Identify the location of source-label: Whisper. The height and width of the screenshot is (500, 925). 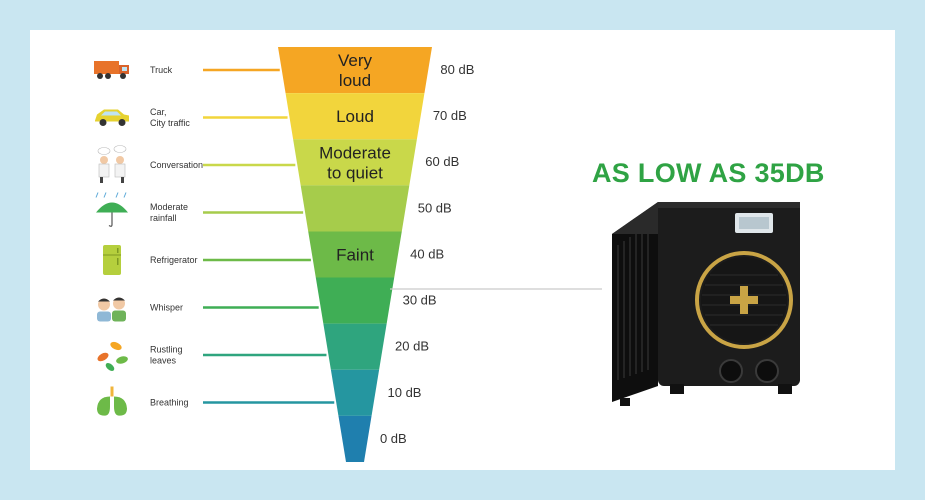
(166, 308).